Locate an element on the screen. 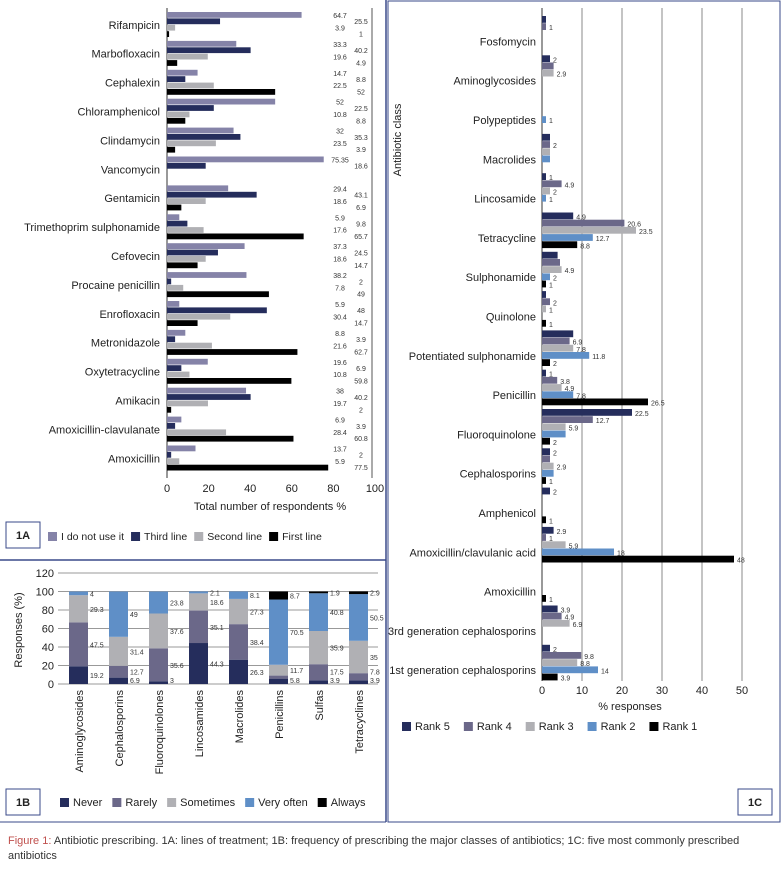  a-data-label: 8.8 is located at coordinates (340, 334).